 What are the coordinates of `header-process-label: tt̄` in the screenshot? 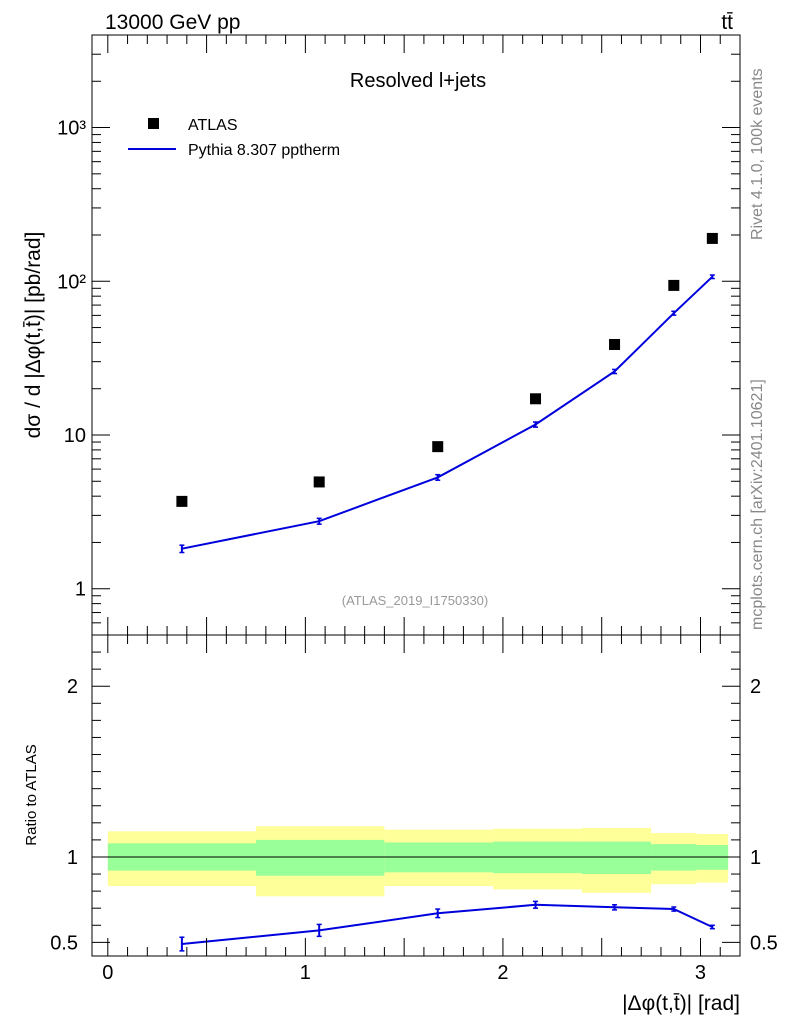 It's located at (727, 22).